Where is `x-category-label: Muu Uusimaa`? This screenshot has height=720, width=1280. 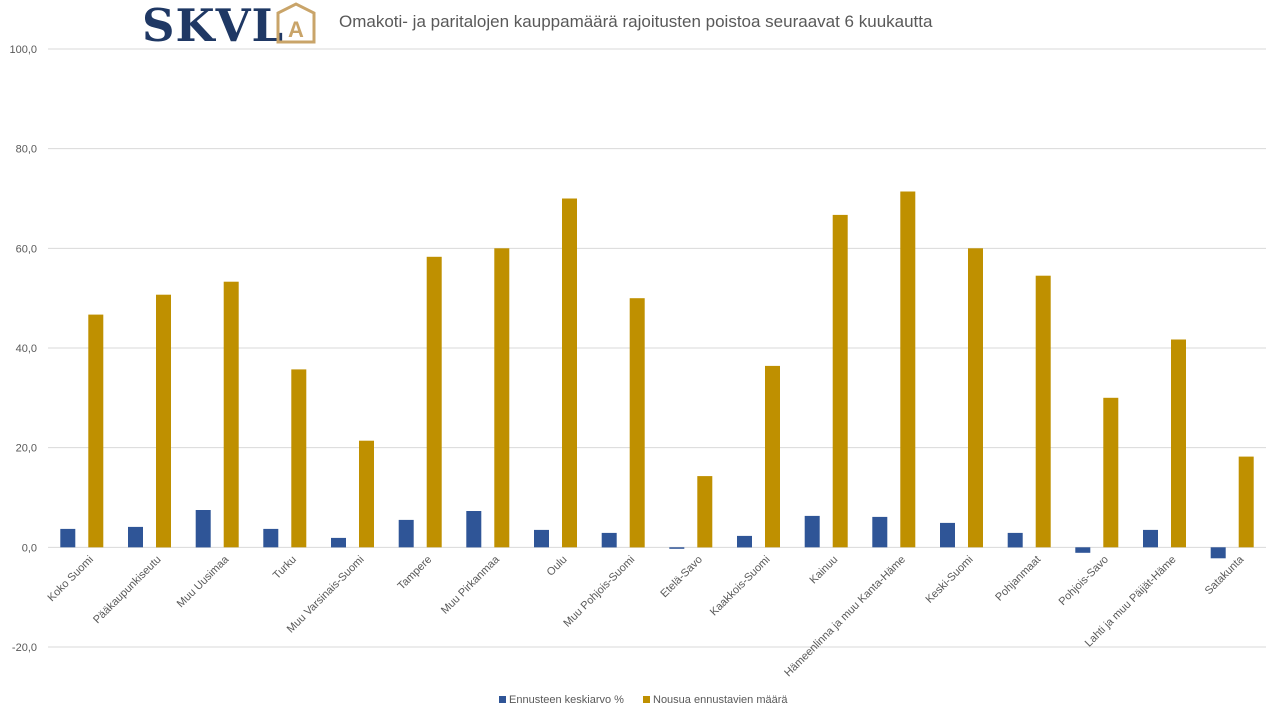 x-category-label: Muu Uusimaa is located at coordinates (203, 581).